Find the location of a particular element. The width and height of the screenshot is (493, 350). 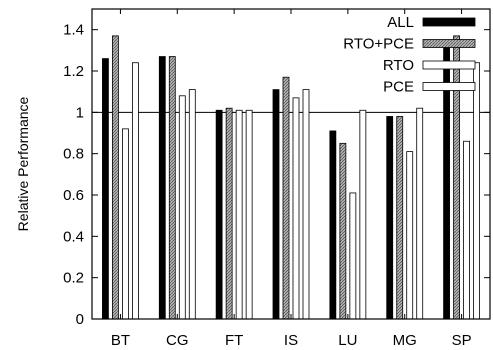

y-tick-label: 0.4 is located at coordinates (73, 236).